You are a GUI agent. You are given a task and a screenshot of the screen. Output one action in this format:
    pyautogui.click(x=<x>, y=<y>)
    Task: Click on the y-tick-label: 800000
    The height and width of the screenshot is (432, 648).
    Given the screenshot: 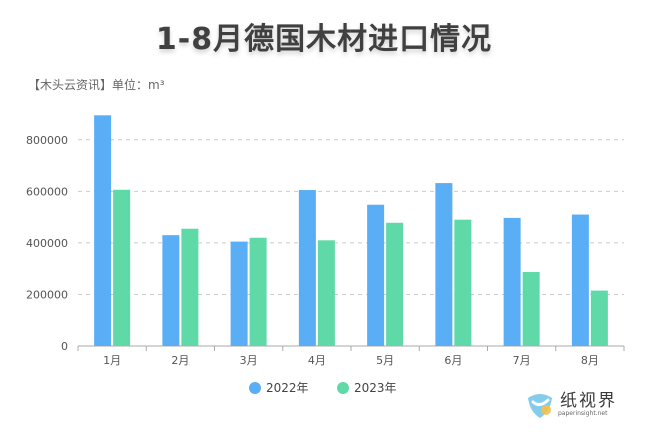 What is the action you would take?
    pyautogui.click(x=47, y=140)
    